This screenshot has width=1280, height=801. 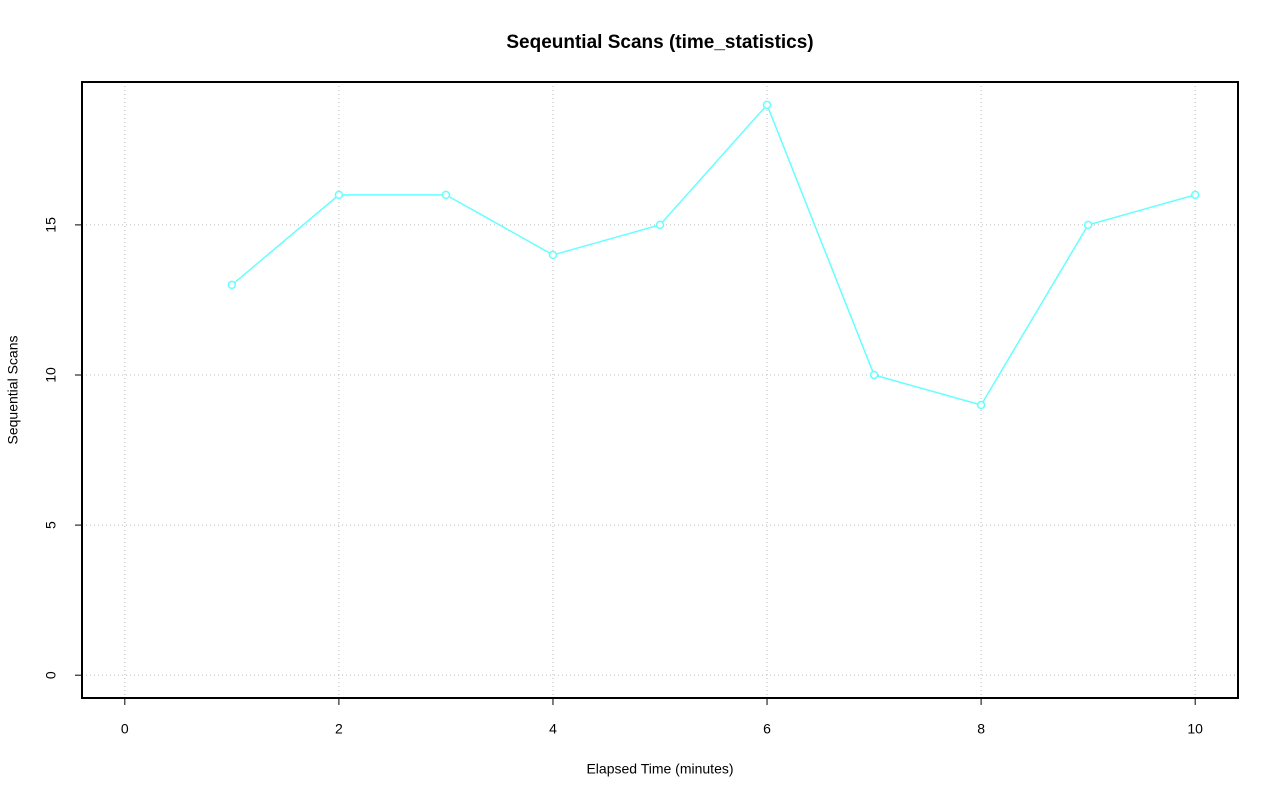 I want to click on x-tick-label: 2, so click(x=339, y=729).